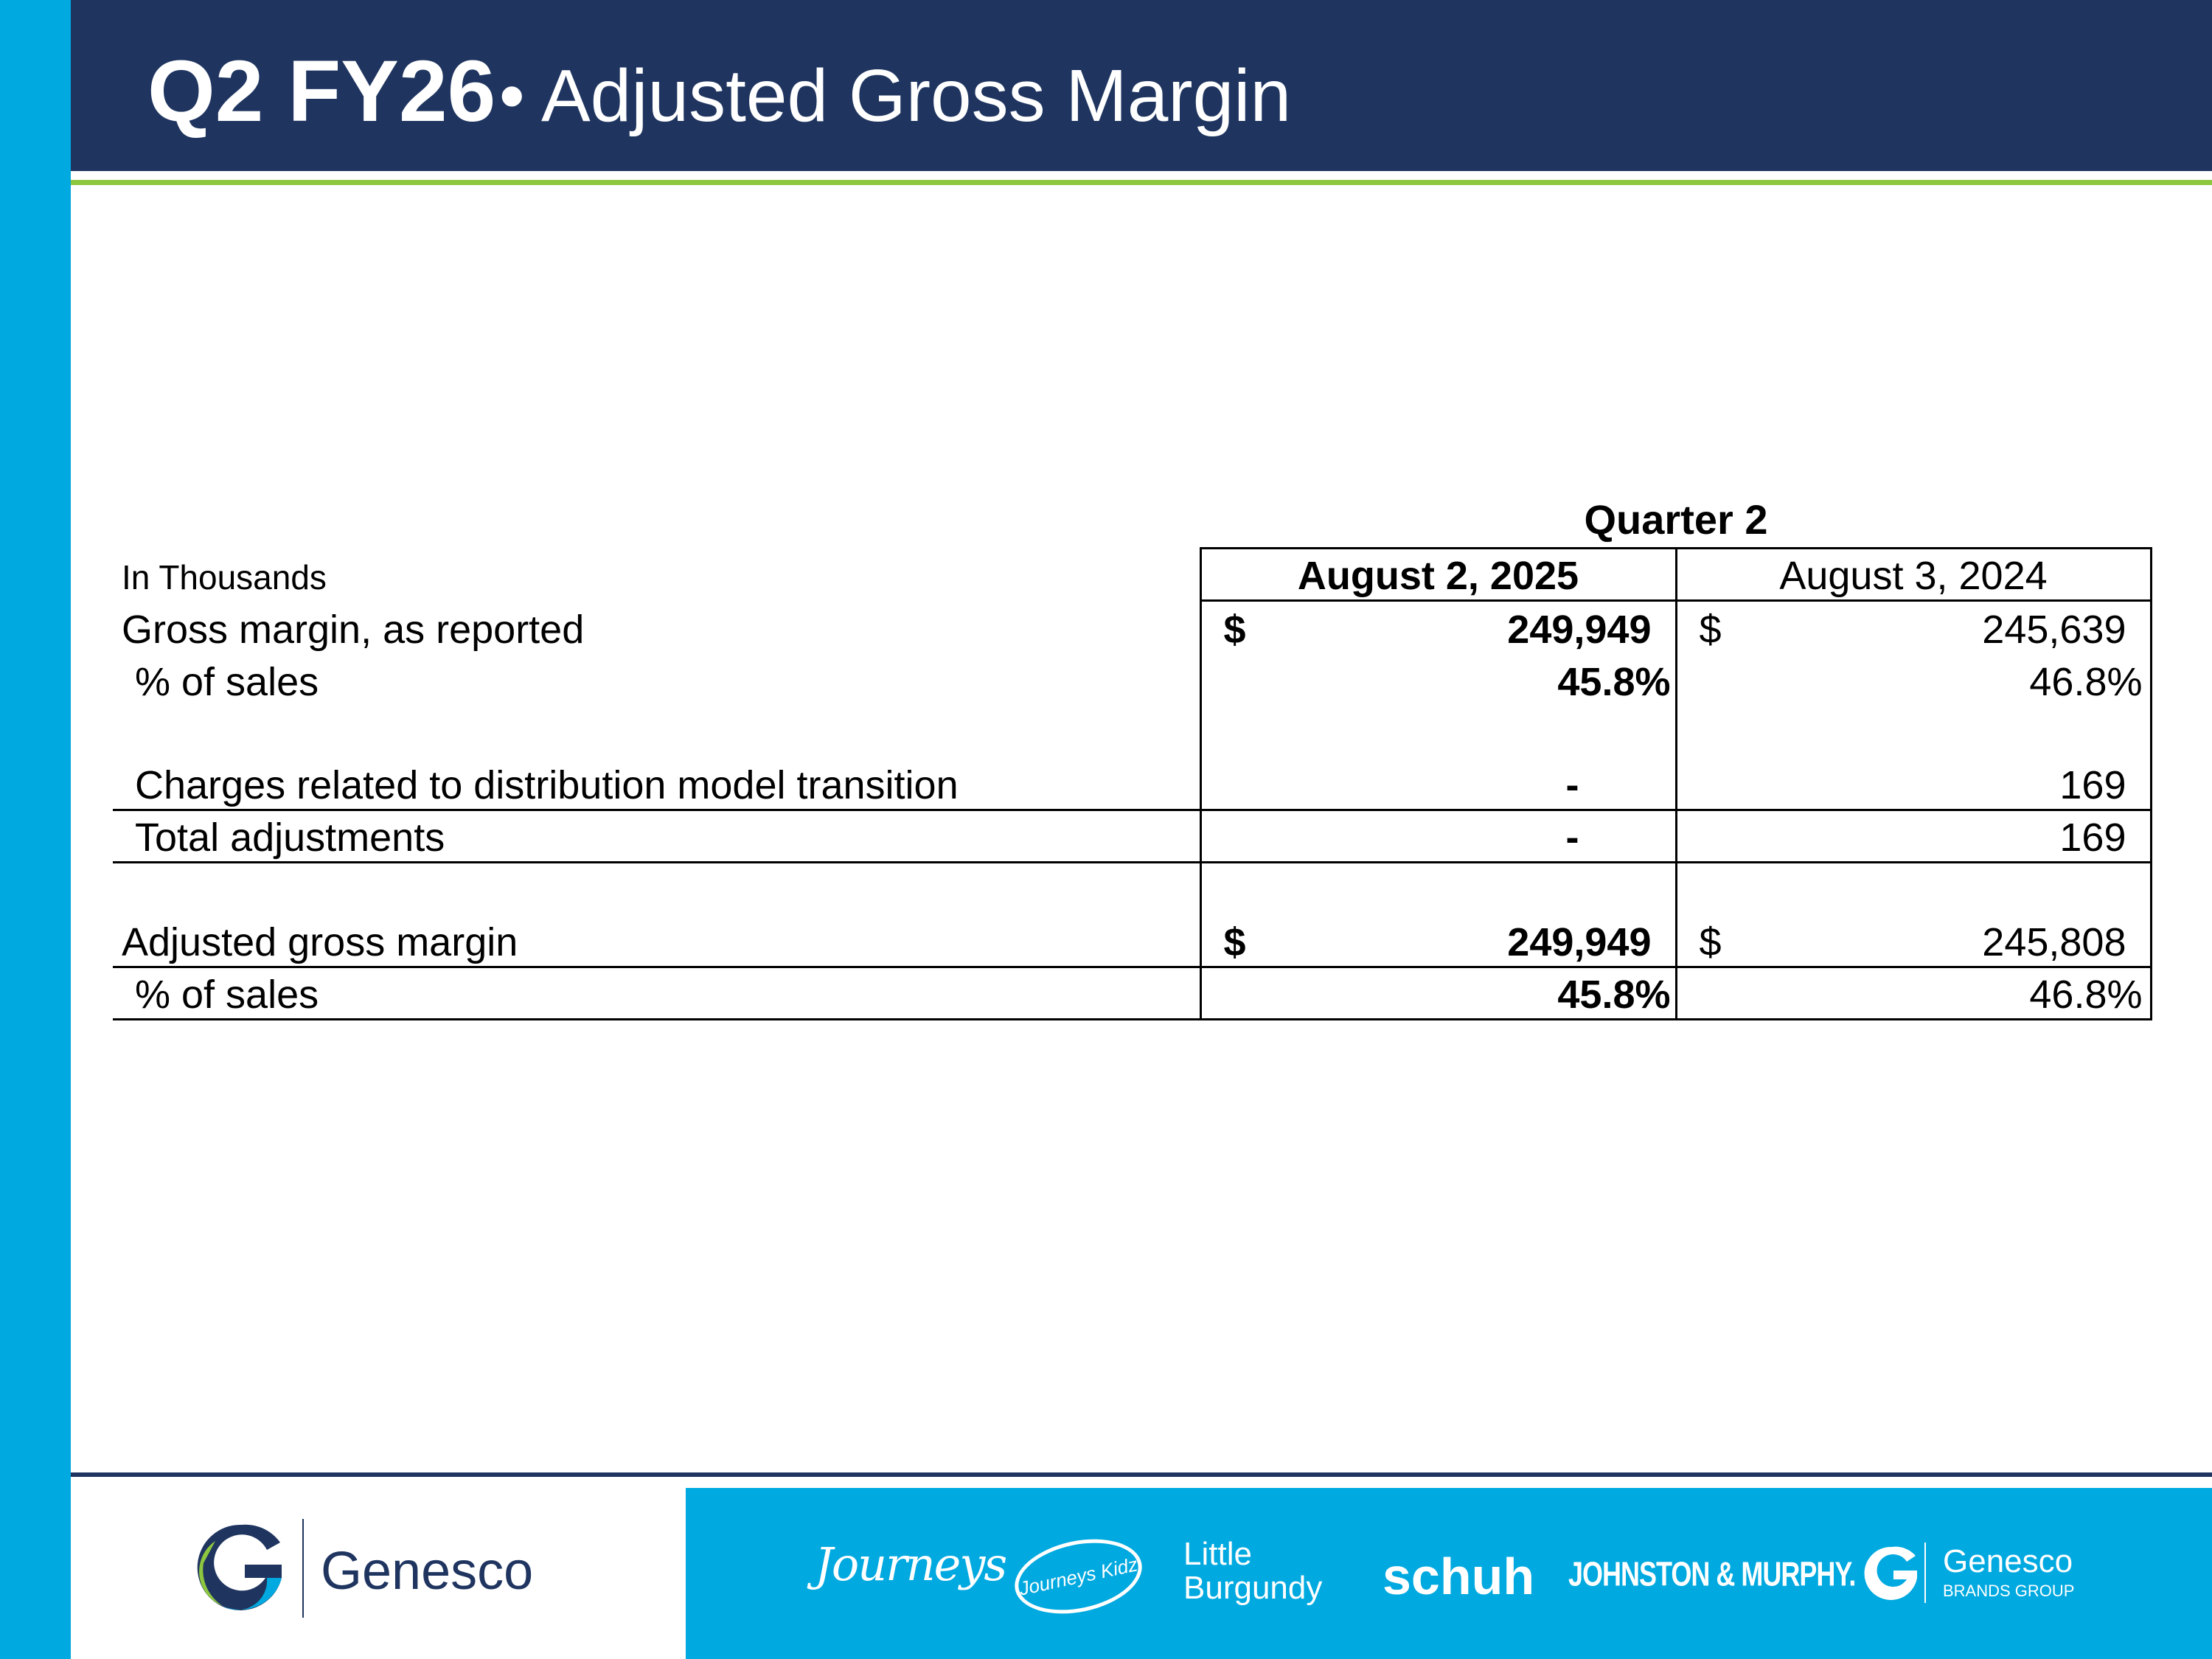 The width and height of the screenshot is (2212, 1659). What do you see at coordinates (1141, 182) in the screenshot?
I see `header-divider` at bounding box center [1141, 182].